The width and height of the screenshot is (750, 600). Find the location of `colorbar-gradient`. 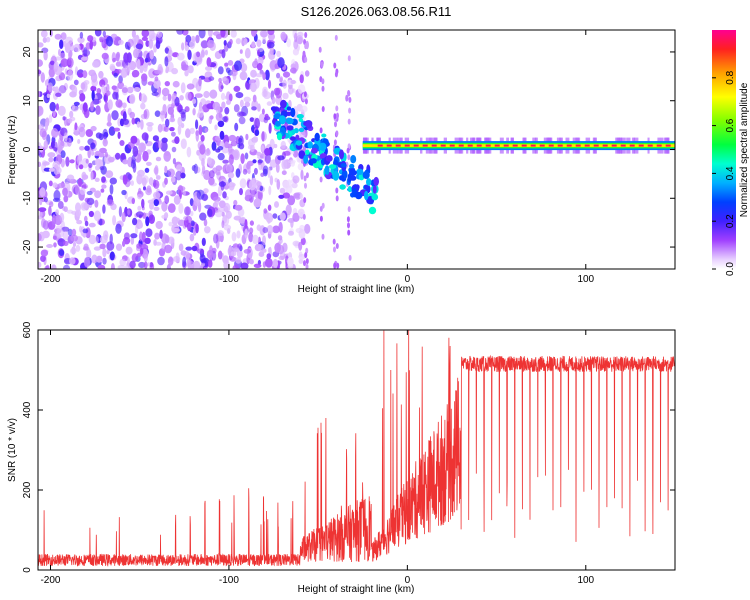

colorbar-gradient is located at coordinates (724, 149).